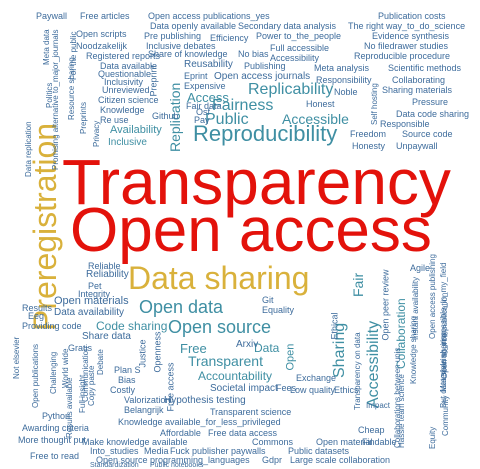 The width and height of the screenshot is (480, 469). I want to click on word-accessibility-small: Accessibility, so click(295, 58).